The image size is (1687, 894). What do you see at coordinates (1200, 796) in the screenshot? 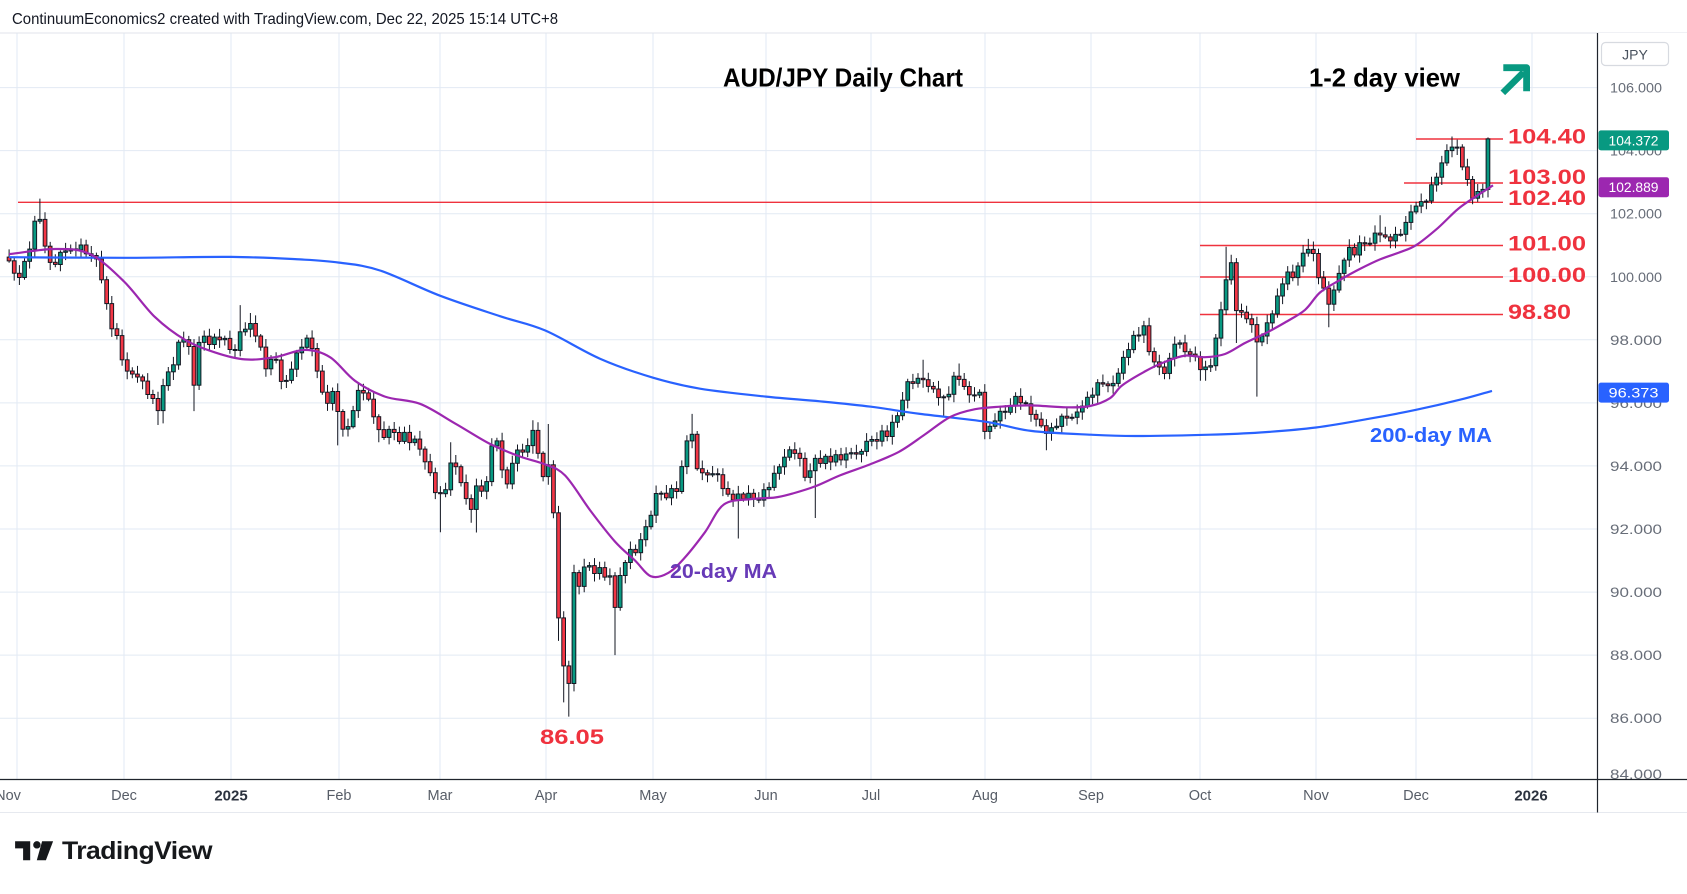
I see `svg-text: Oct` at bounding box center [1200, 796].